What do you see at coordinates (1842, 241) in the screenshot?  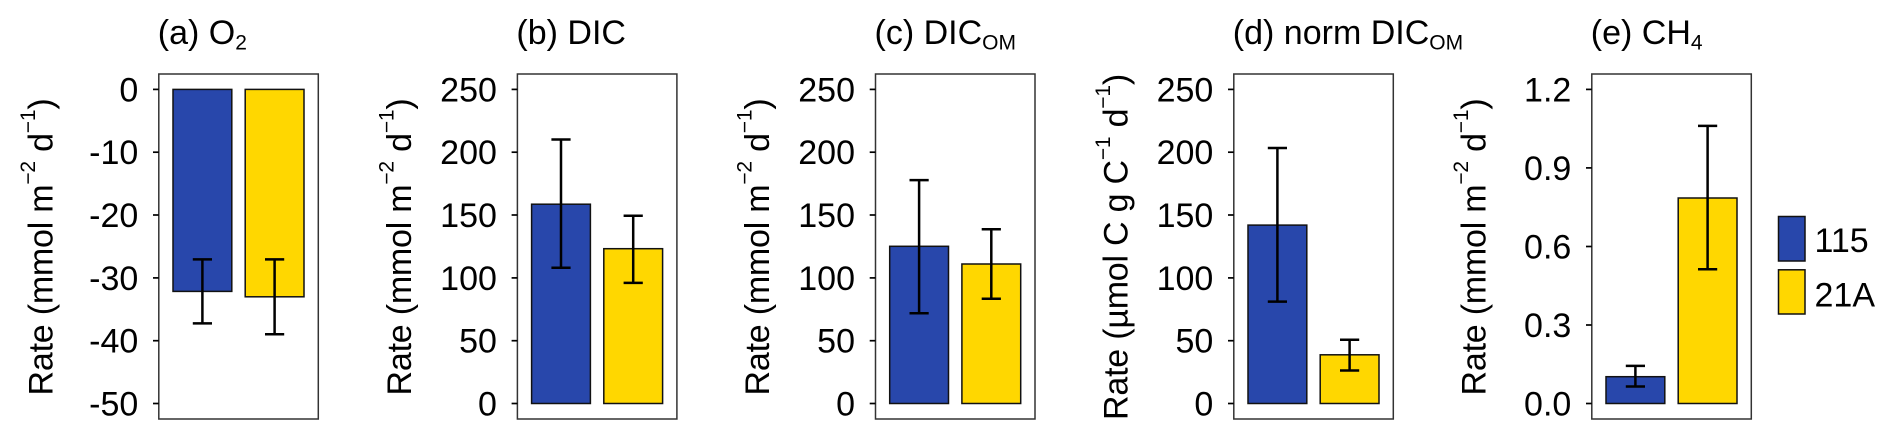 I see `svg-text: 115` at bounding box center [1842, 241].